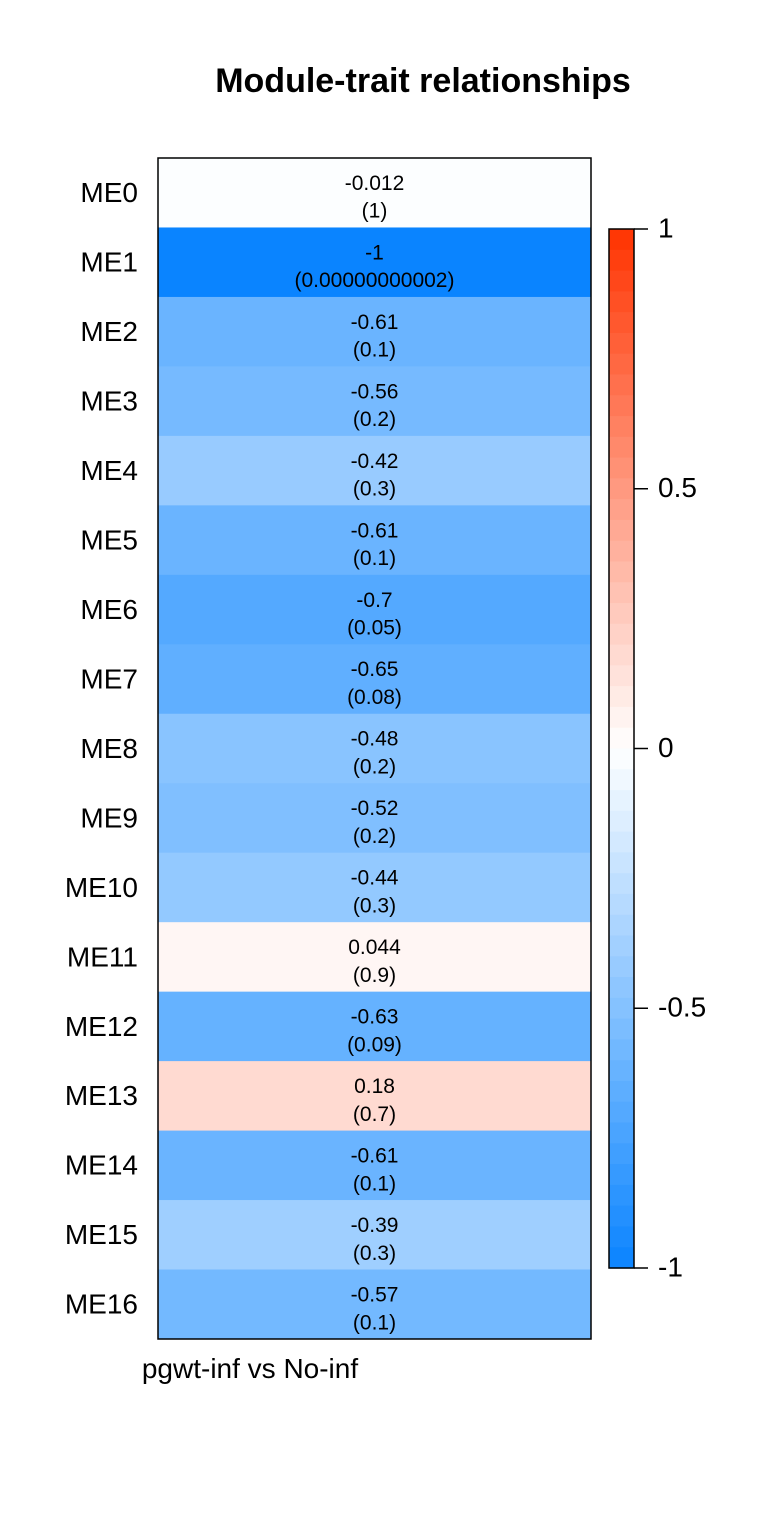 This screenshot has width=768, height=1536. I want to click on cell-correlation-label: -0.48, so click(375, 739).